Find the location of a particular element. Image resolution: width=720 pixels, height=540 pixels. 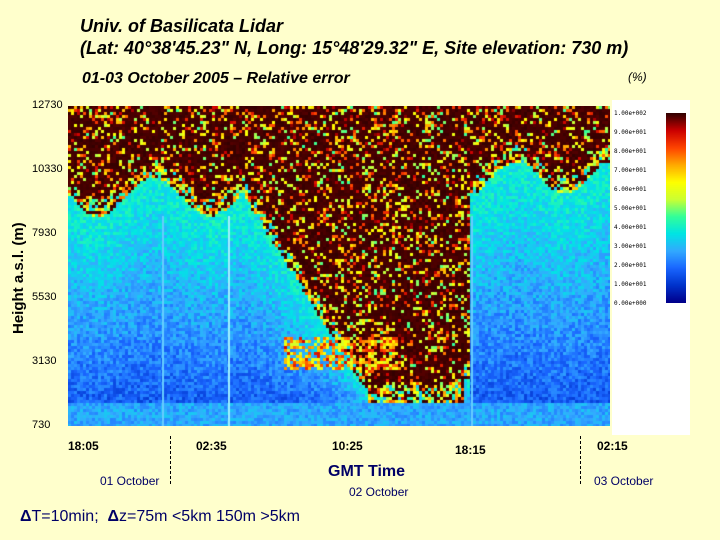

colorbar-tick-label: 6.00e+001 is located at coordinates (630, 189).